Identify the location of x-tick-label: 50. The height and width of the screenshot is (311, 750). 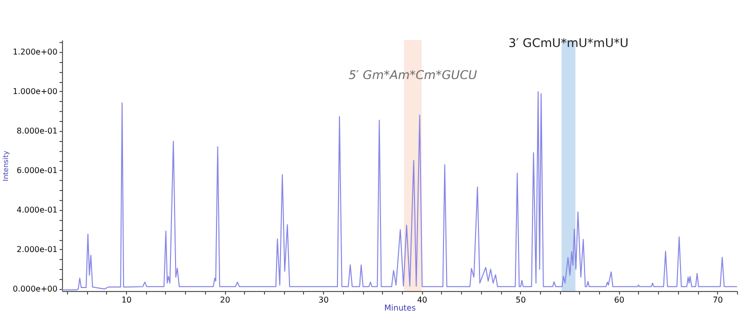
(521, 300).